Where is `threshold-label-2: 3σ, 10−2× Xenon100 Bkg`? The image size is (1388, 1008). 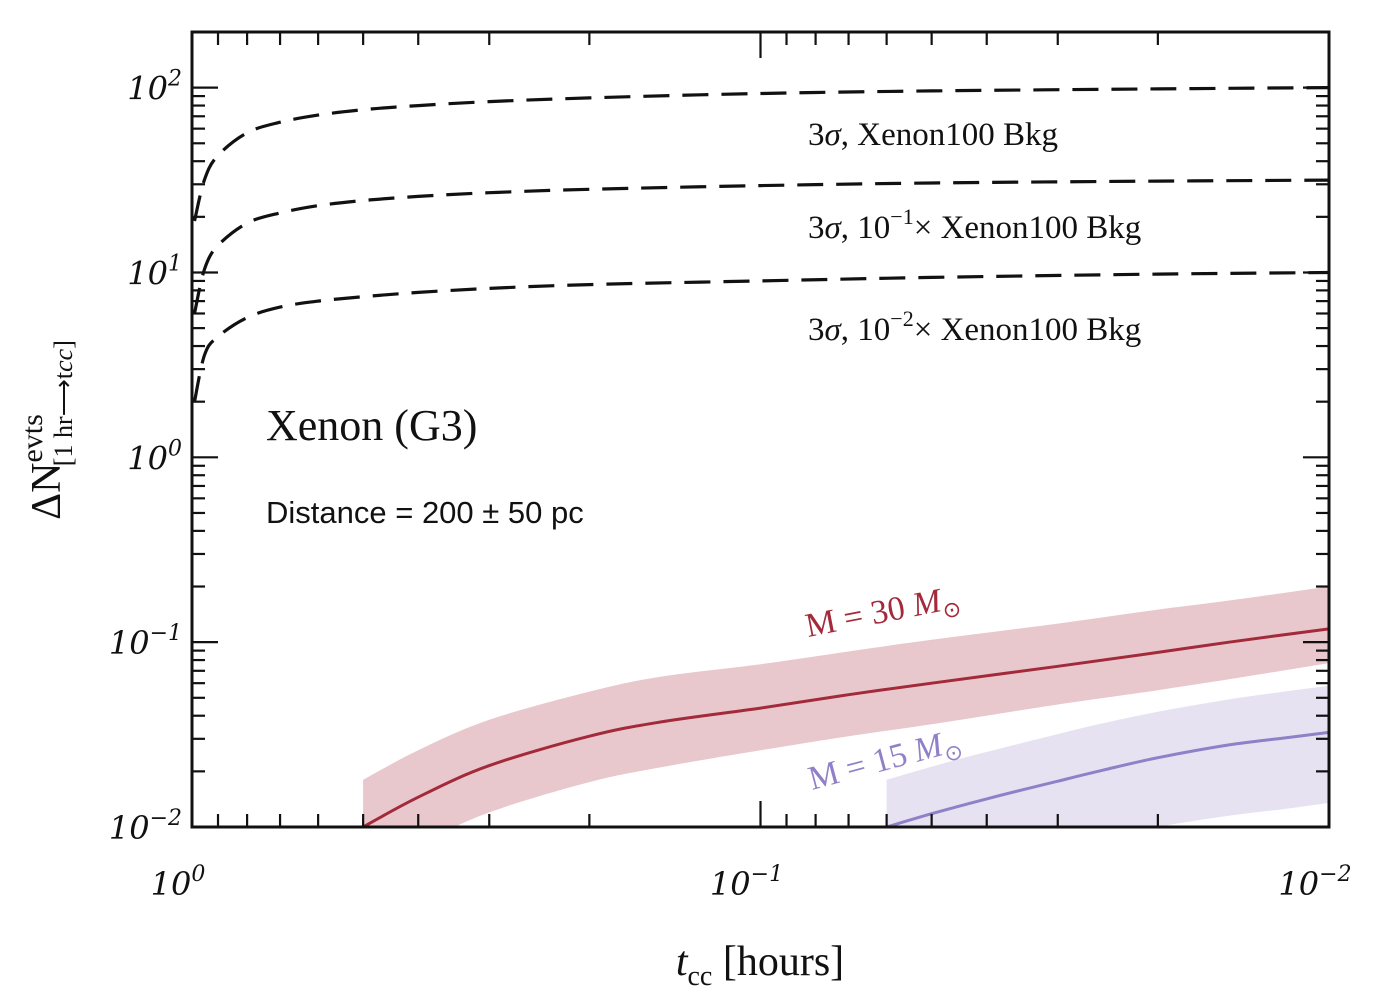 threshold-label-2: 3σ, 10−2× Xenon100 Bkg is located at coordinates (974, 327).